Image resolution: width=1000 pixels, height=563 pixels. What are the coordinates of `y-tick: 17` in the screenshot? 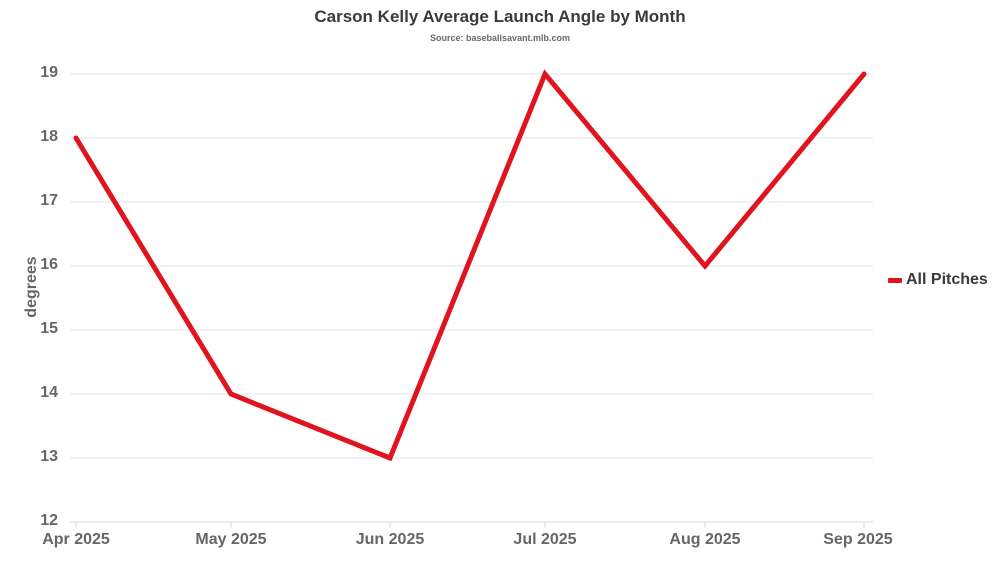 It's located at (49, 200).